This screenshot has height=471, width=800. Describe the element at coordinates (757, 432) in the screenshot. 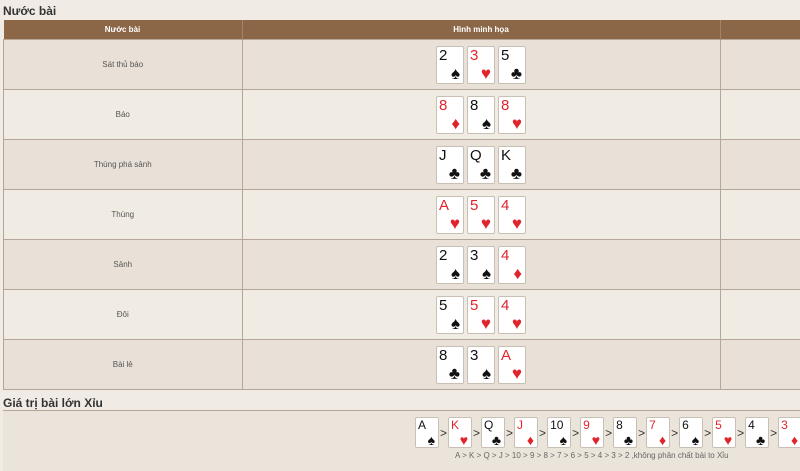

I see `playing-card: 4♣` at that location.